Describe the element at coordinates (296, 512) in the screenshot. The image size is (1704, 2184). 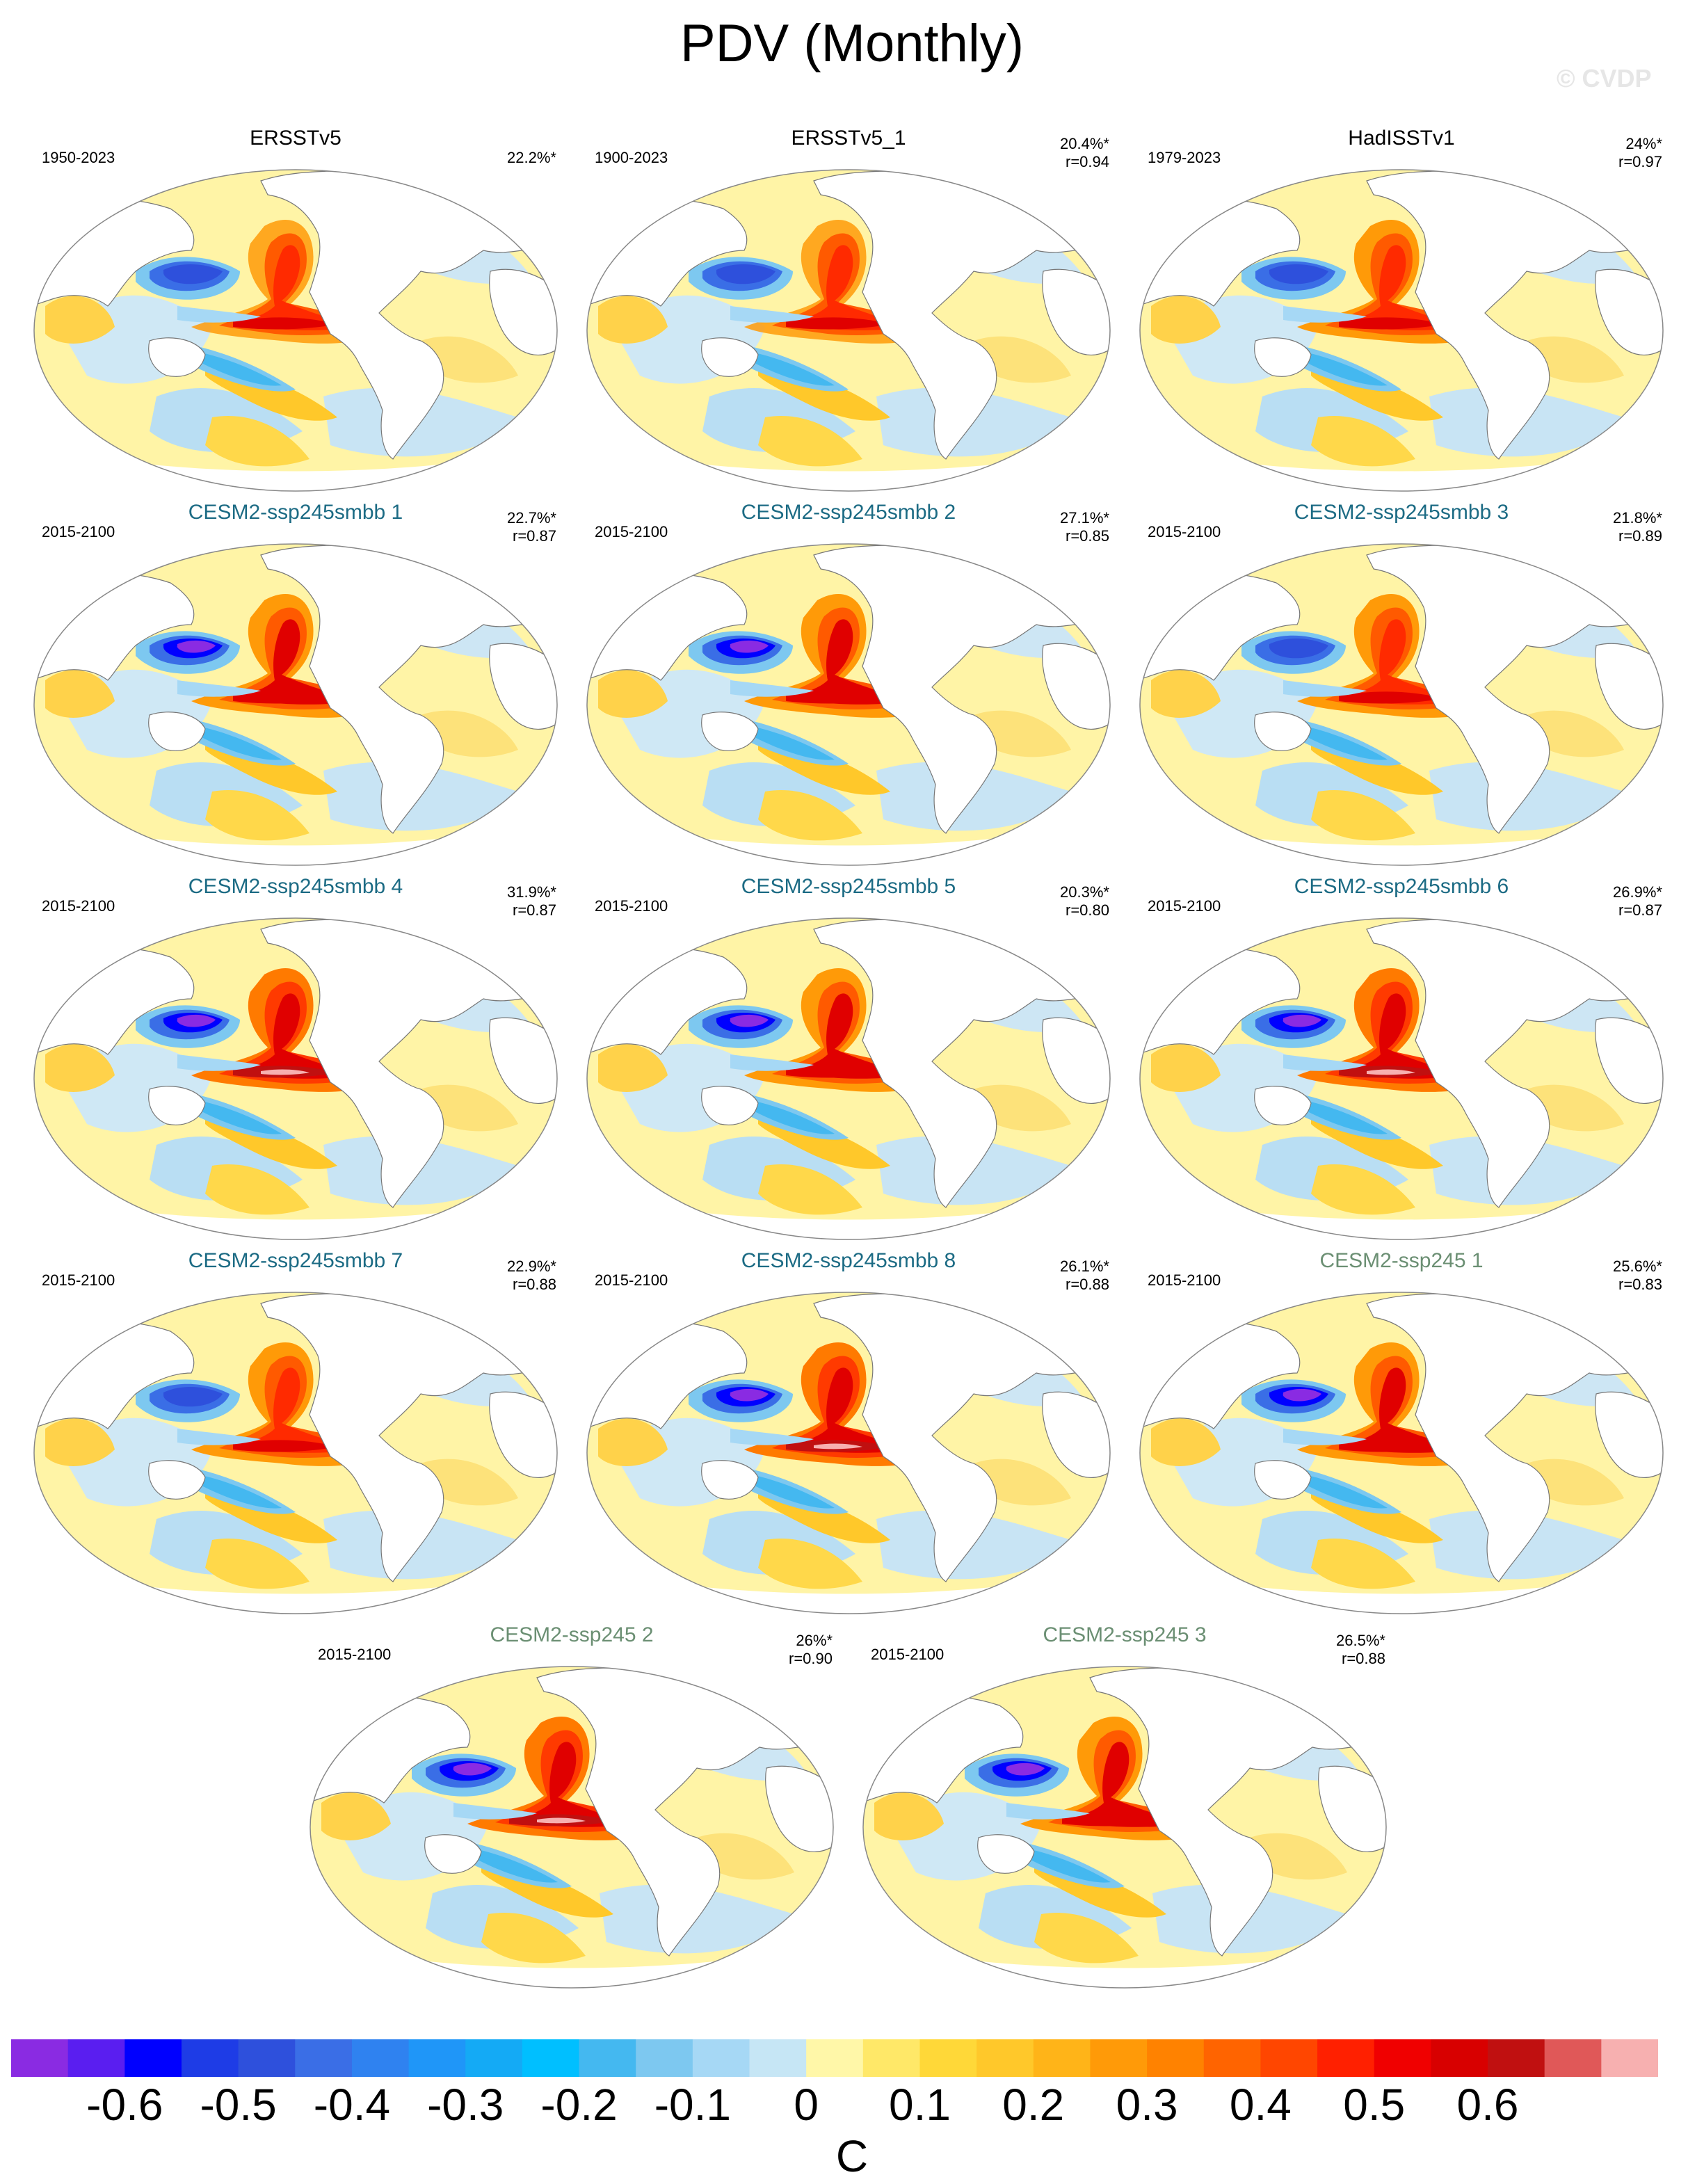
I see `panel-title: CESM2-ssp245smbb 1` at that location.